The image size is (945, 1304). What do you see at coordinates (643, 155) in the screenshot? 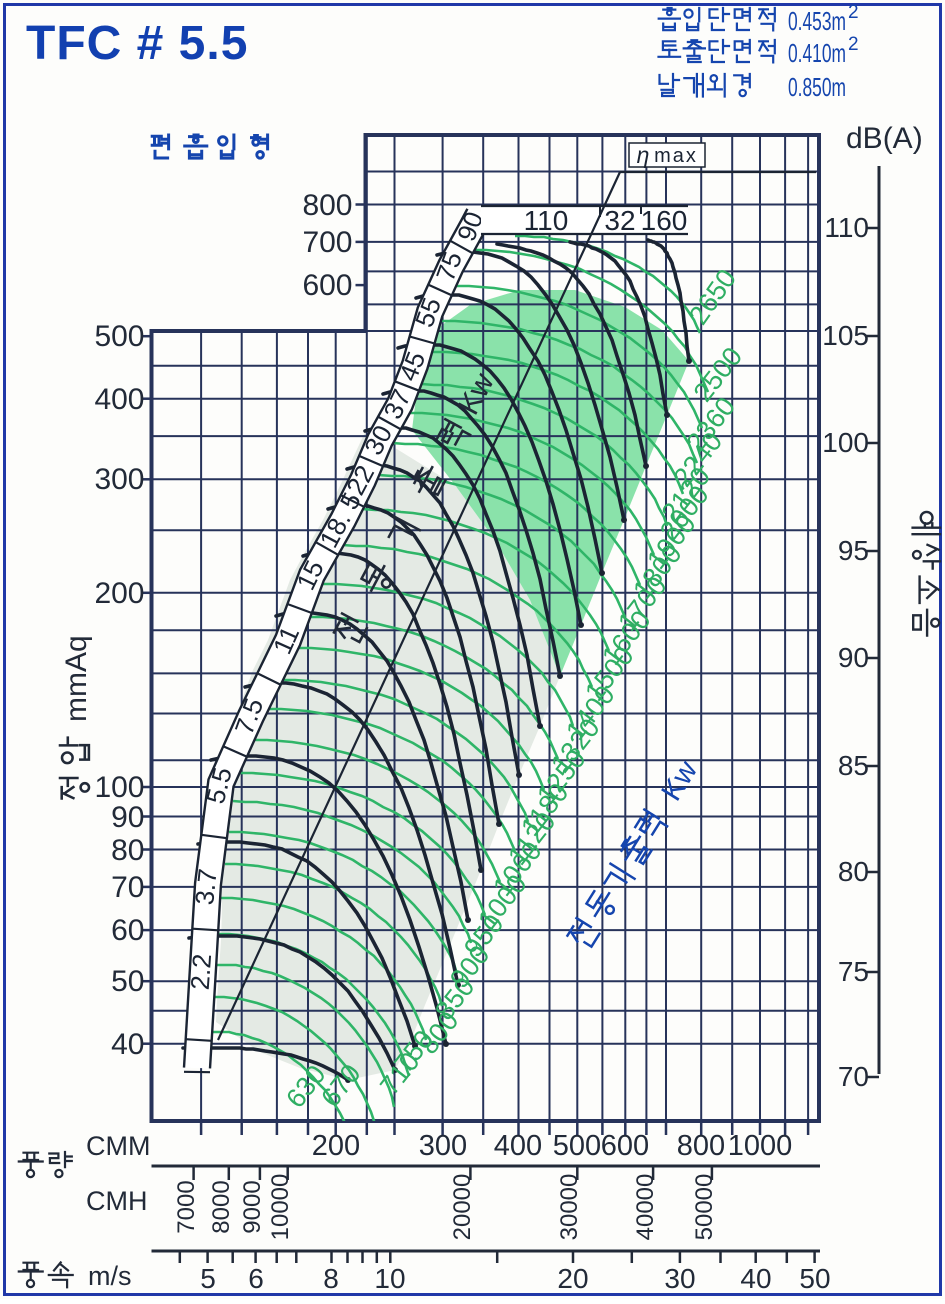
I see `svg-text: η` at bounding box center [643, 155].